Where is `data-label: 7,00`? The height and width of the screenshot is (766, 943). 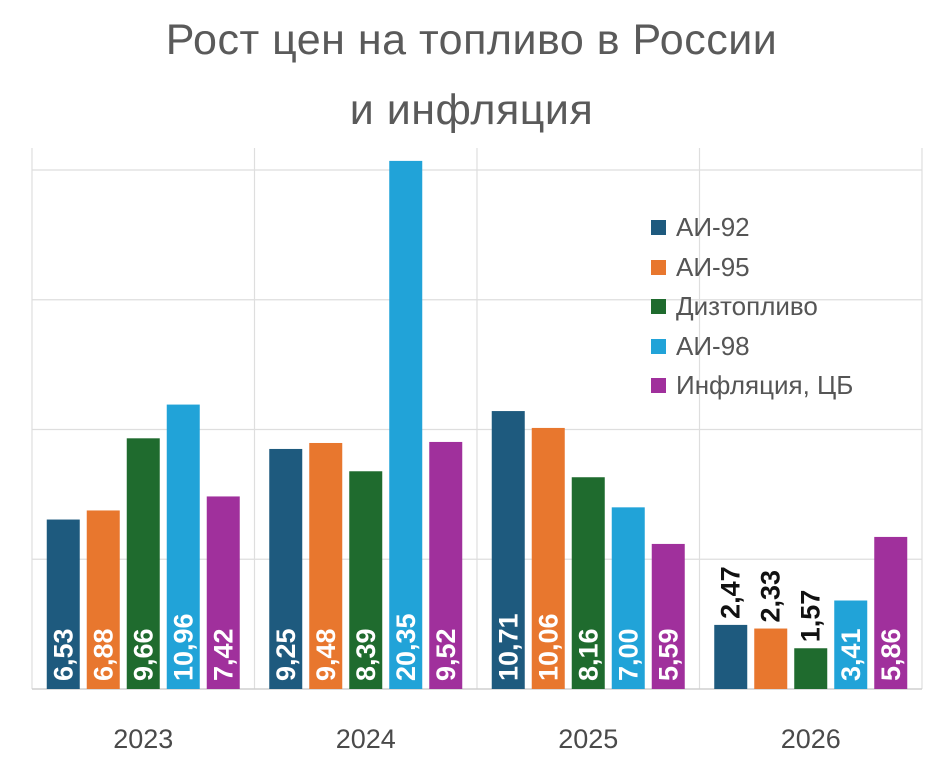 data-label: 7,00 is located at coordinates (628, 654).